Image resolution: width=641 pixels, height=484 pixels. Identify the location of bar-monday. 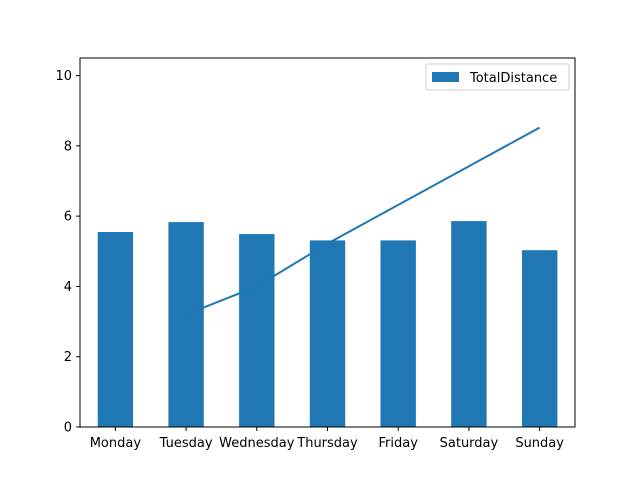
(115, 329).